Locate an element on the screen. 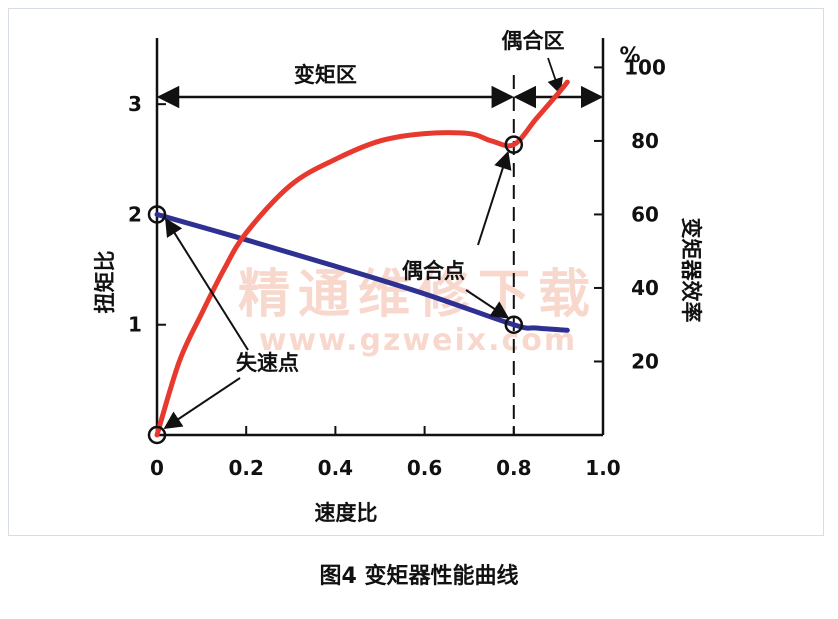 This screenshot has height=619, width=838. x-tick-label: 0.2 is located at coordinates (245, 468).